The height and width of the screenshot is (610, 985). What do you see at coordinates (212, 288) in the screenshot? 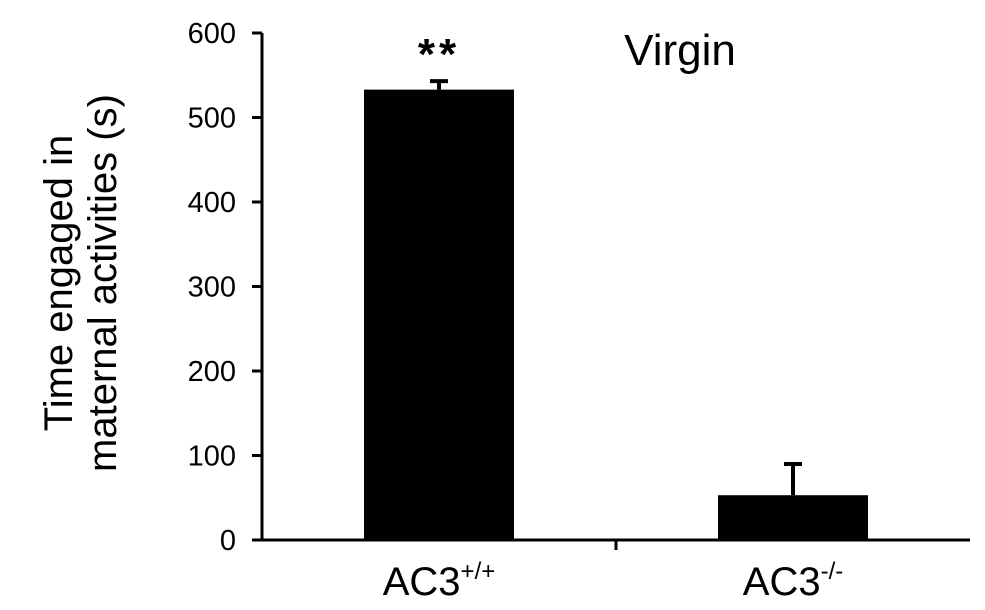
I see `y-tick-label: 300` at bounding box center [212, 288].